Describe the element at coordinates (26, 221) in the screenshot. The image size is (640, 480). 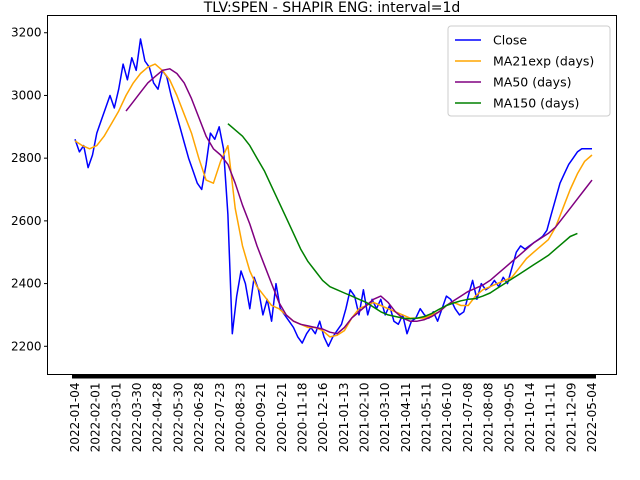
I see `y-tick-label: 2600` at that location.